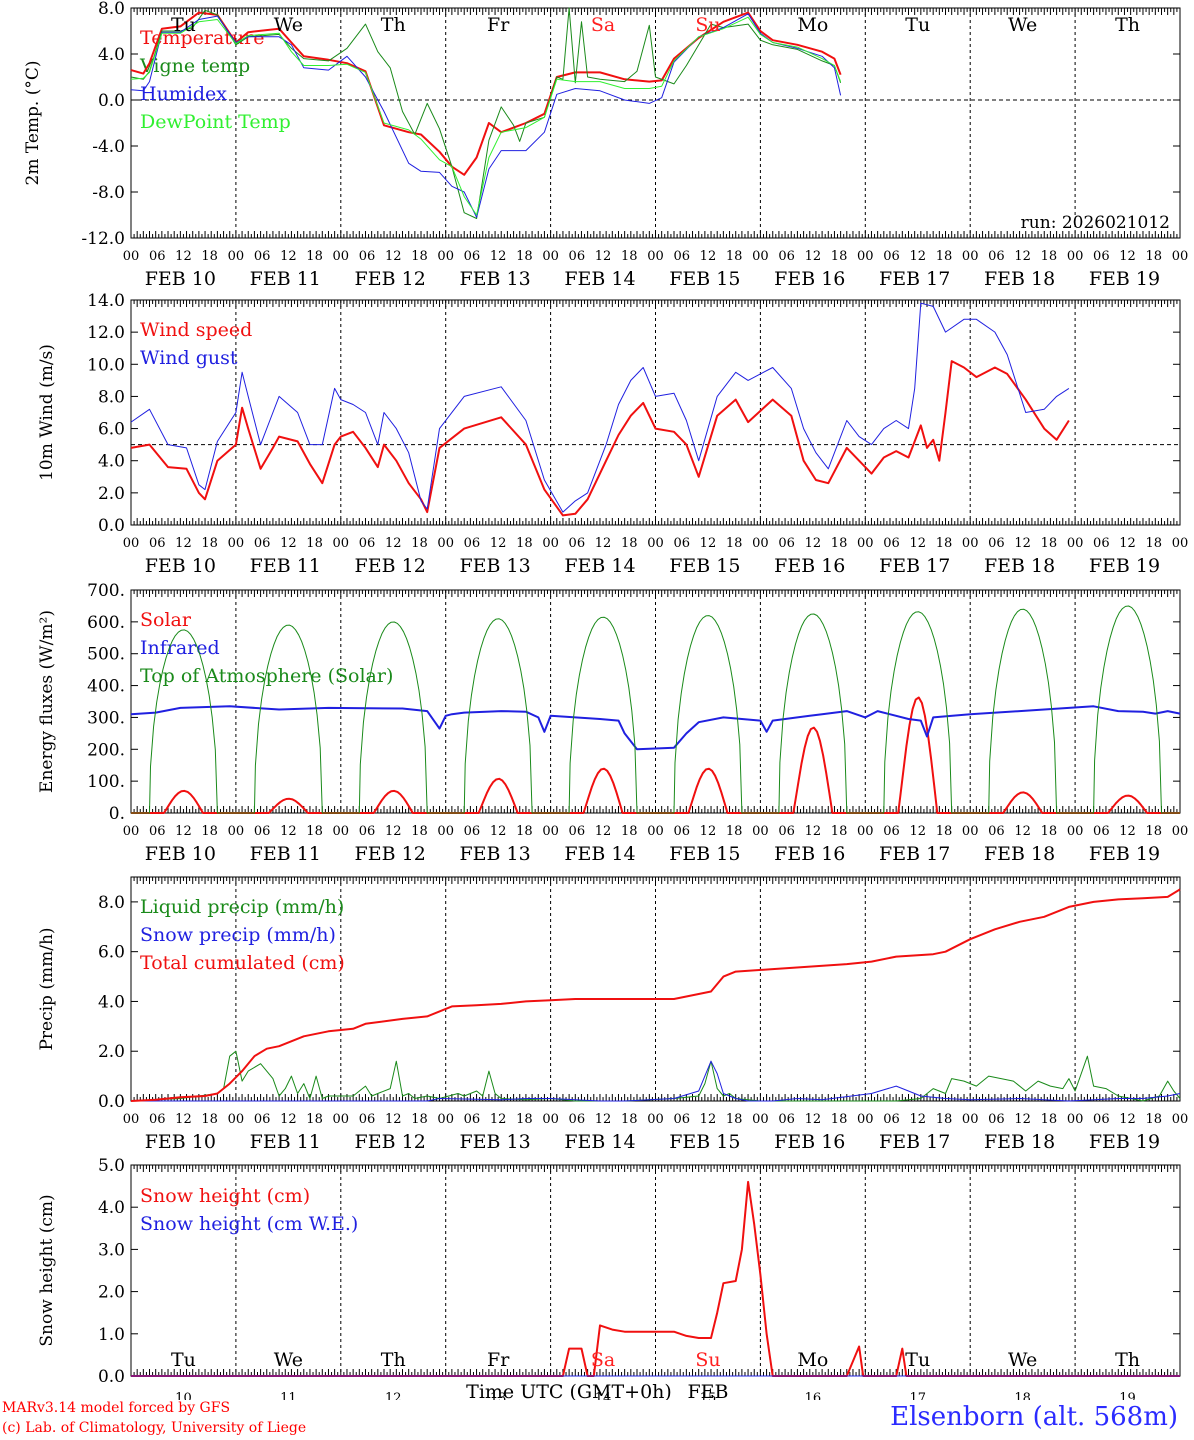  What do you see at coordinates (106, 750) in the screenshot?
I see `flux-y-tick-label: 200.` at bounding box center [106, 750].